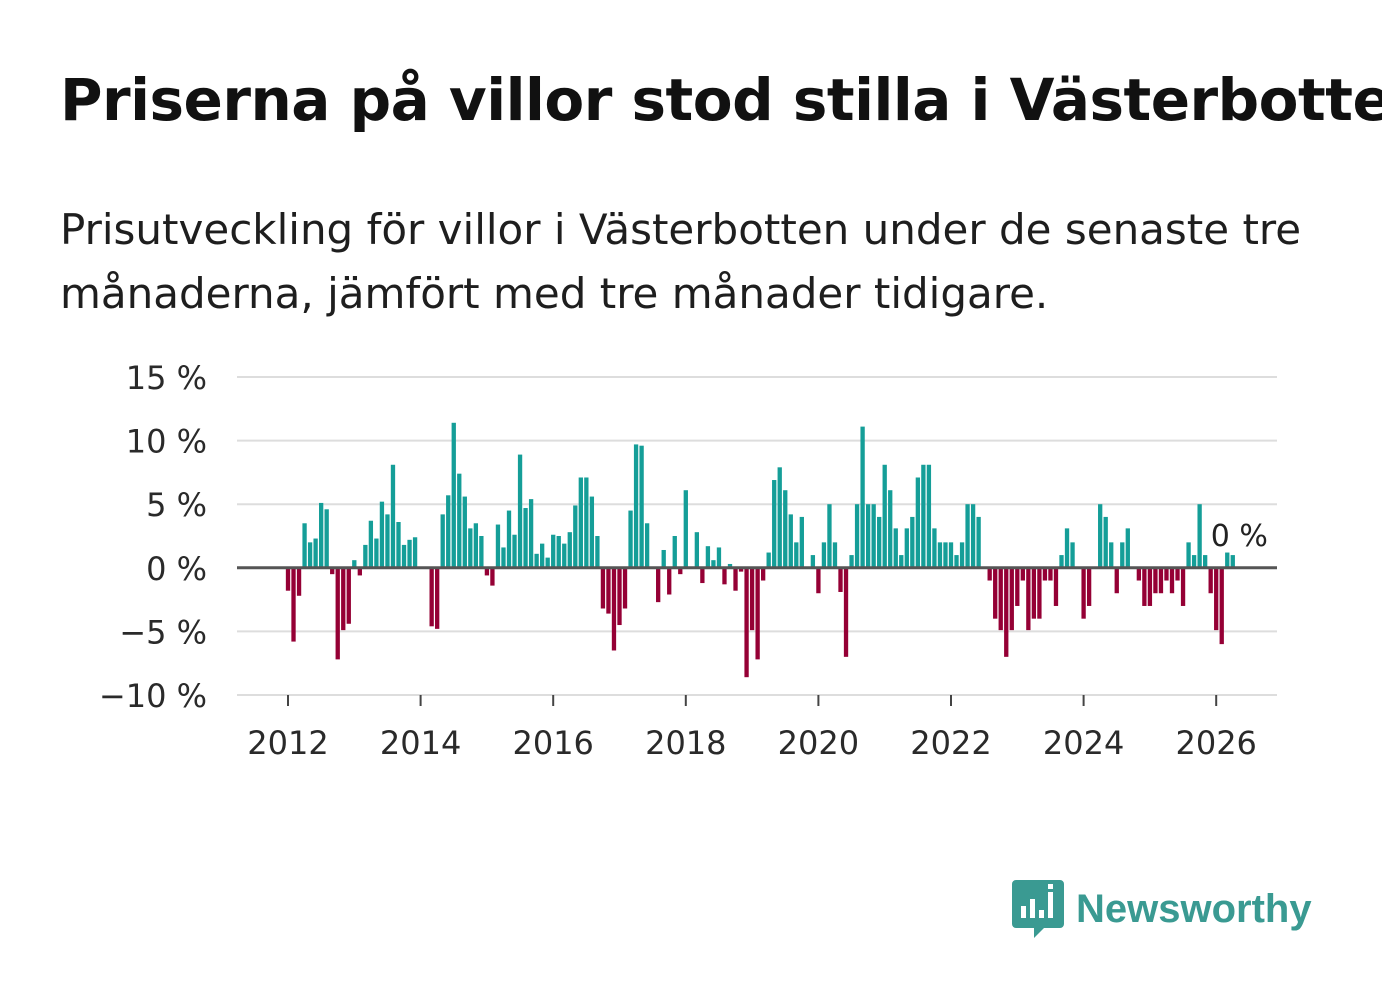 Image resolution: width=1382 pixels, height=999 pixels. I want to click on brand-logo: Newsworthy, so click(1162, 909).